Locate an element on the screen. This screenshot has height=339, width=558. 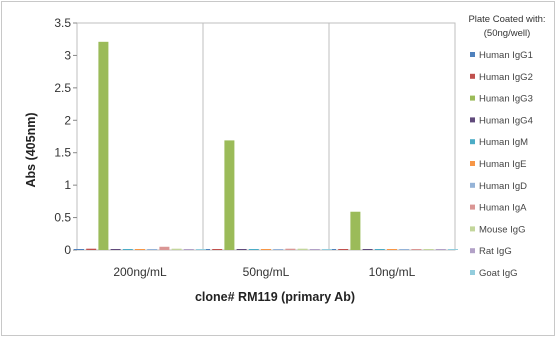
x-axis-ticks: 200ng/mL 50ng/mL 10ng/mL is located at coordinates (264, 272).